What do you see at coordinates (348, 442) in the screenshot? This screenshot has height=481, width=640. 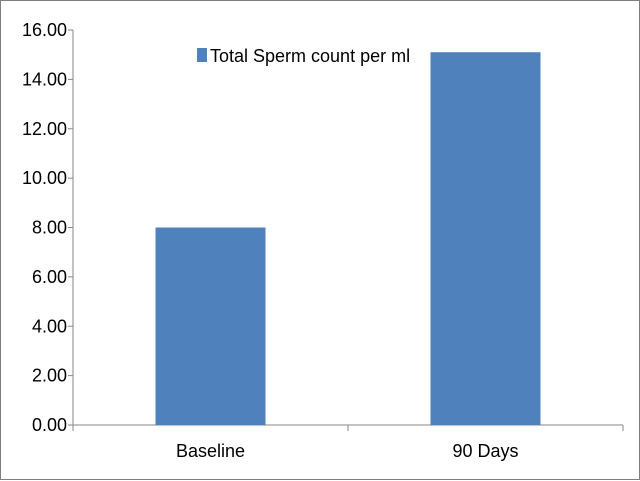 I see `x-axis: Baseline 90 Days` at bounding box center [348, 442].